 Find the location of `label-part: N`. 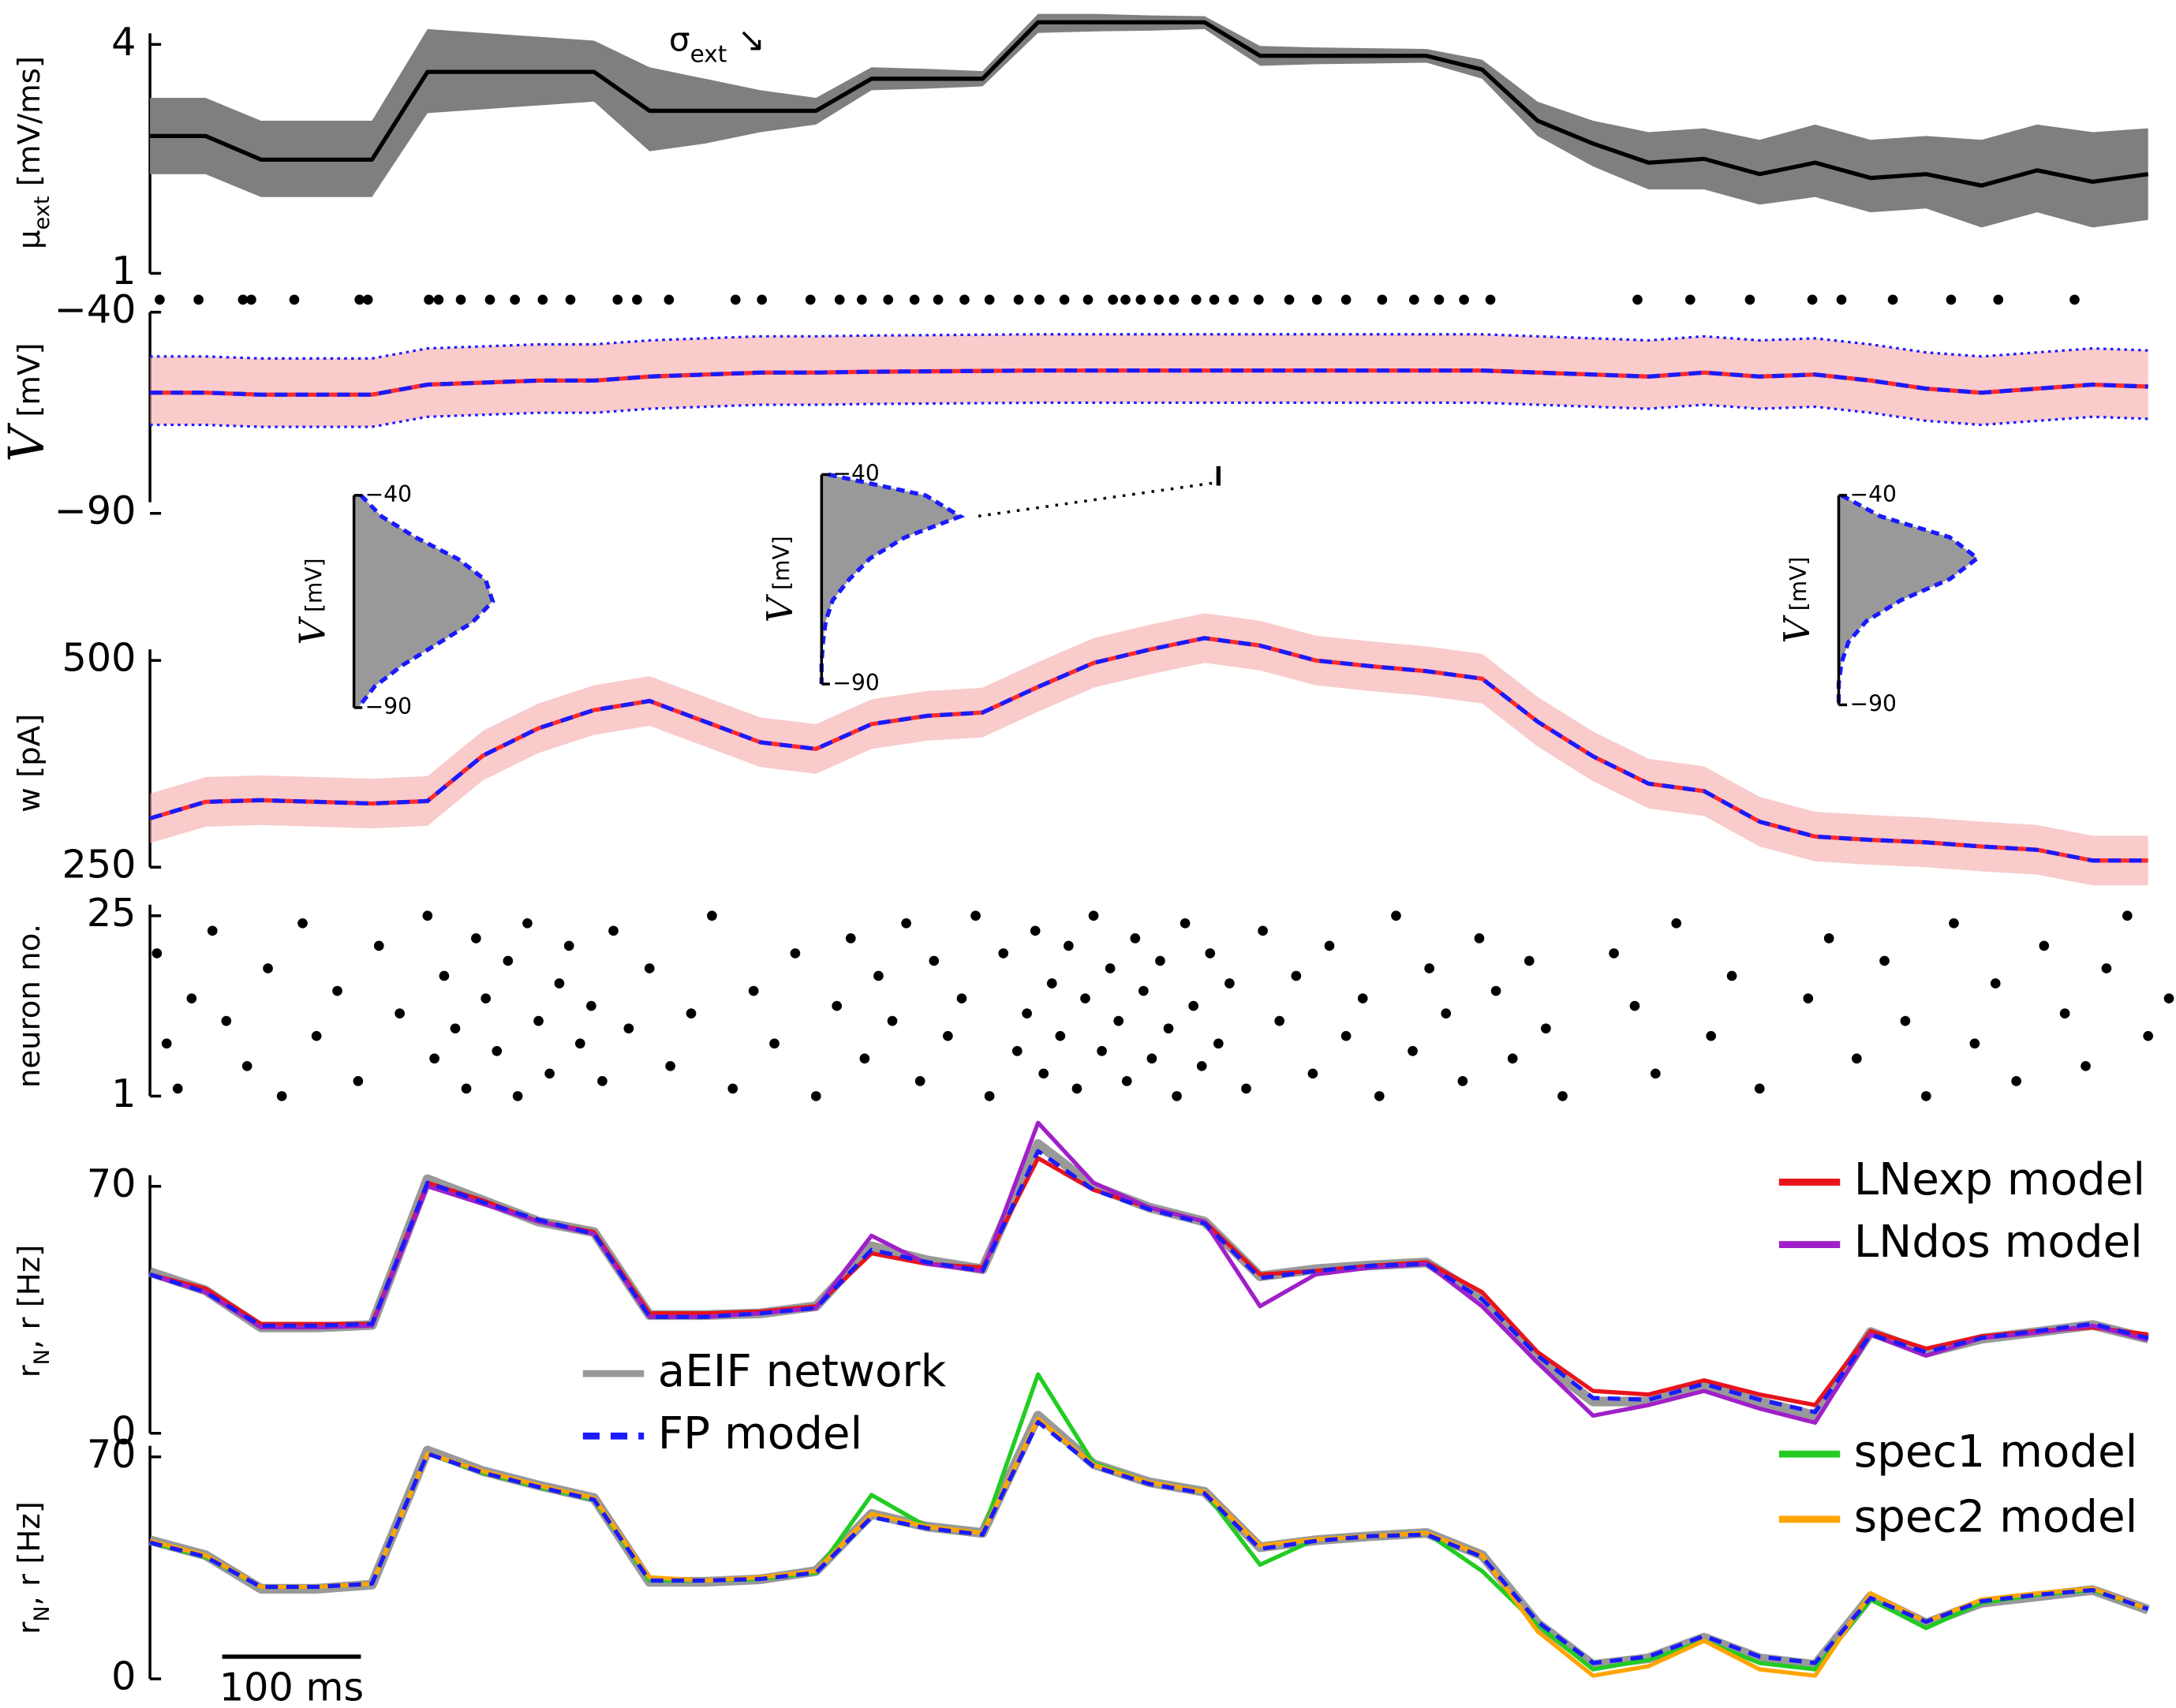

label-part: N is located at coordinates (42, 1357).